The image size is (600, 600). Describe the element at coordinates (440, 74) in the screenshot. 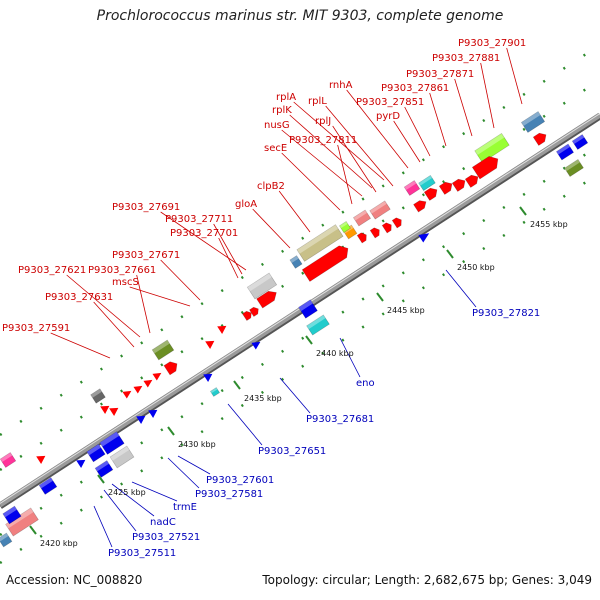

I see `gene-label: P9303_27871` at that location.